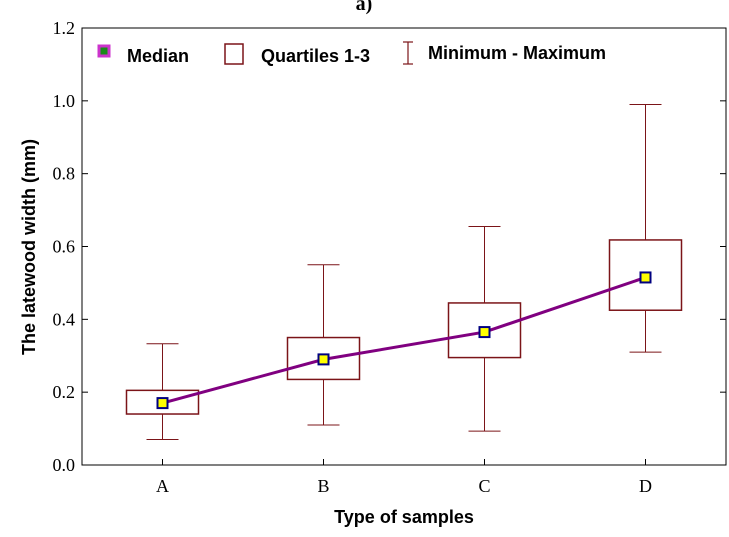 This screenshot has width=729, height=537. I want to click on y-tick-label: 0.6, so click(64, 247).